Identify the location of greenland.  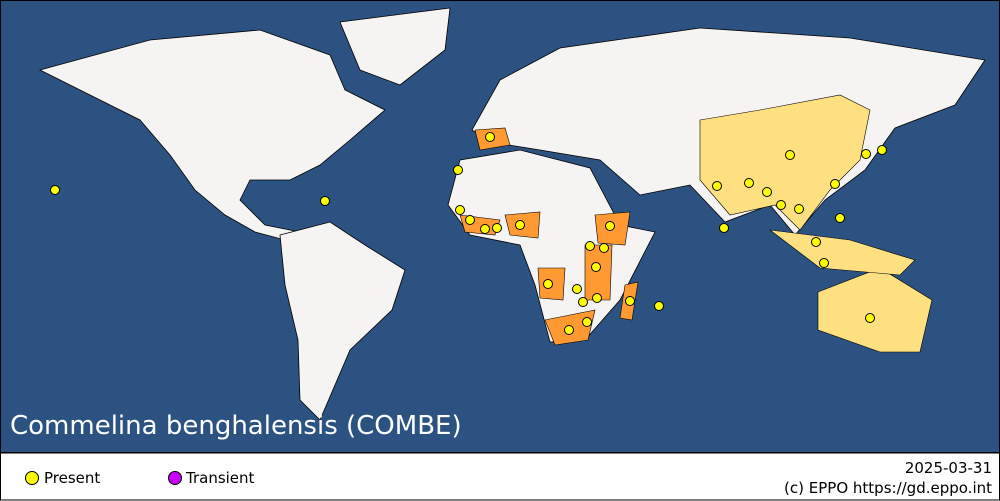
(395, 46).